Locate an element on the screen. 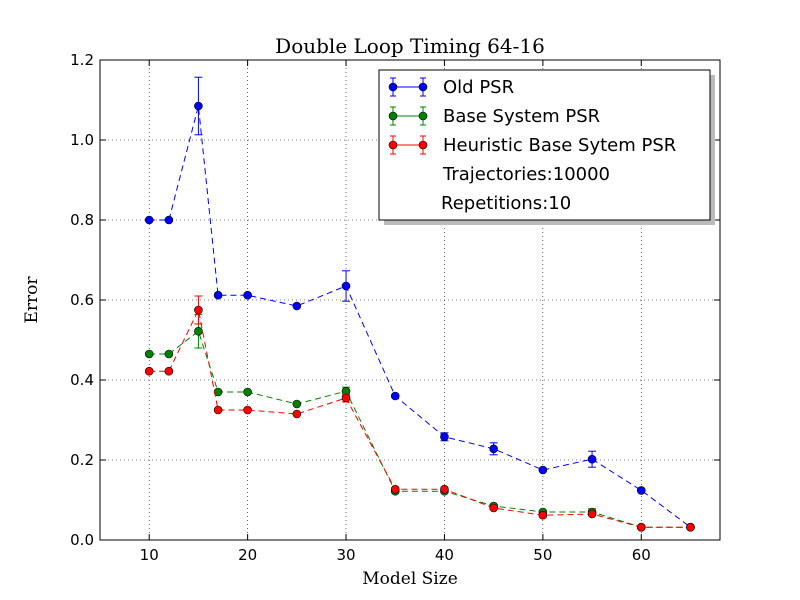 The height and width of the screenshot is (600, 800). y-axis-label: Error is located at coordinates (32, 300).